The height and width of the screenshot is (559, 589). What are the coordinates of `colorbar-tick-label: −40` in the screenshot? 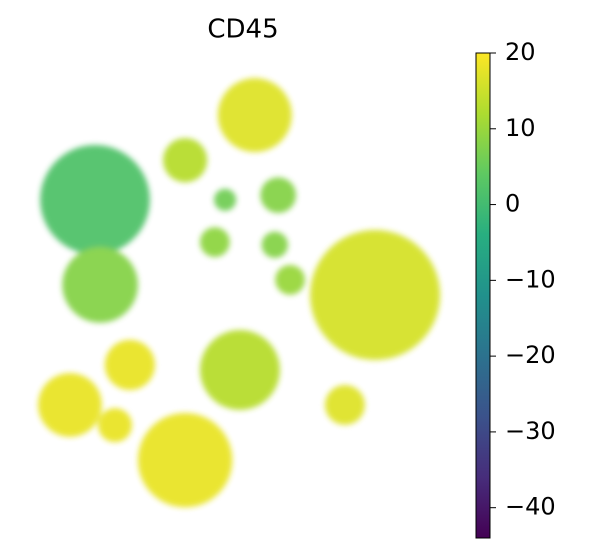 It's located at (530, 507).